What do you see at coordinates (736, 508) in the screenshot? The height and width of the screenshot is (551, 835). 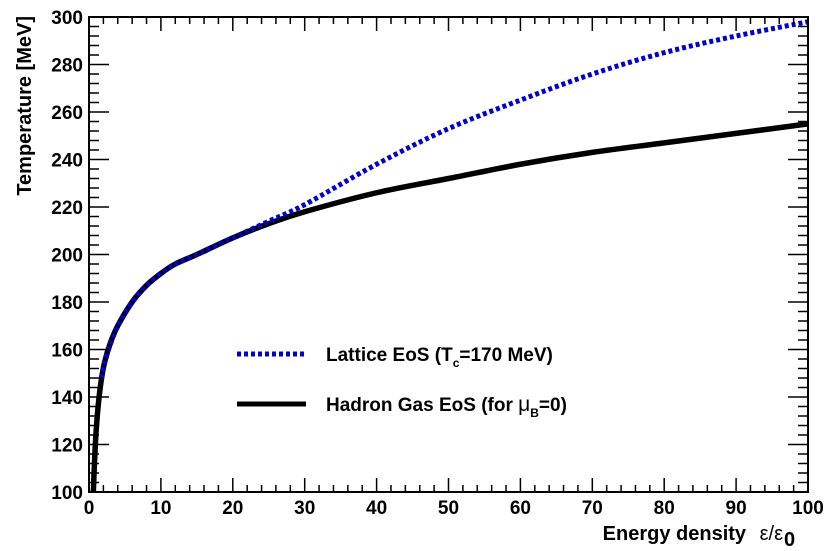 I see `x-tick-label: 90` at bounding box center [736, 508].